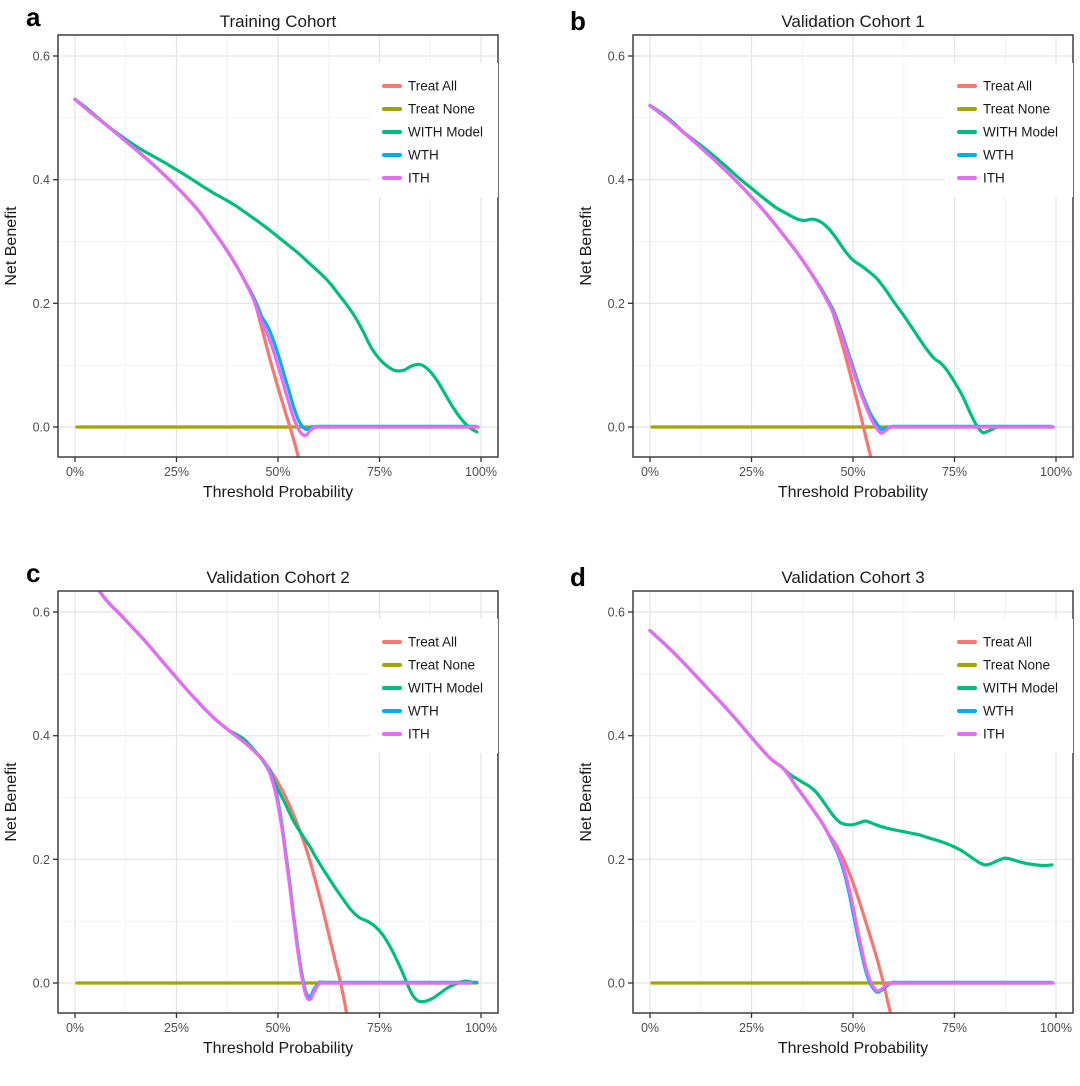 The width and height of the screenshot is (1080, 1086). I want to click on panel-letter: d, so click(578, 577).